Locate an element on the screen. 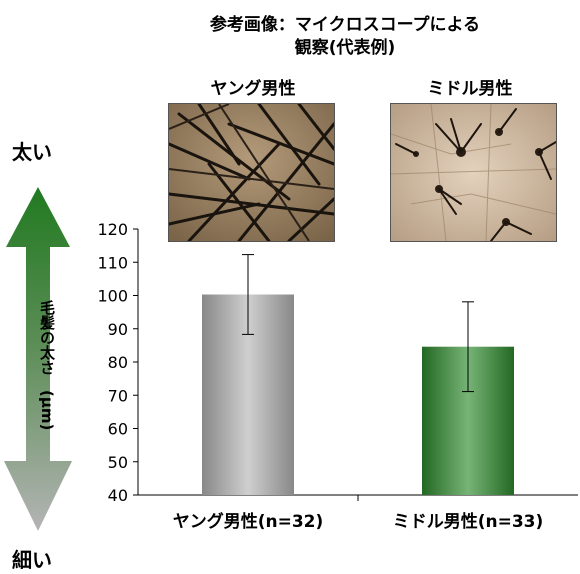 This screenshot has height=574, width=580. arrow-bottom-label: 細い is located at coordinates (32, 560).